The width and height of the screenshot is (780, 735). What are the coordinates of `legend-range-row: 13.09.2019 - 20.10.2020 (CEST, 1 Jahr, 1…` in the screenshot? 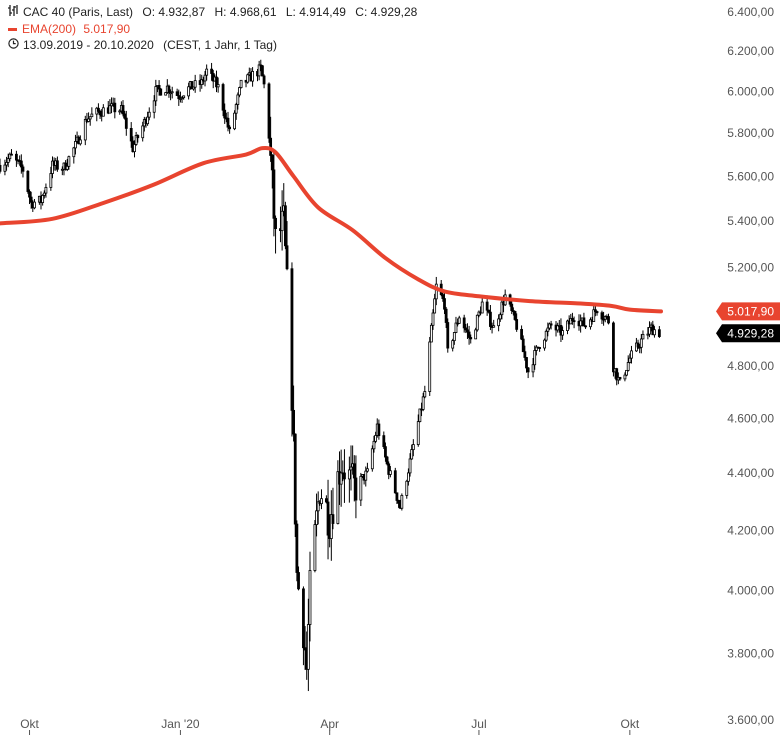 It's located at (141, 45).